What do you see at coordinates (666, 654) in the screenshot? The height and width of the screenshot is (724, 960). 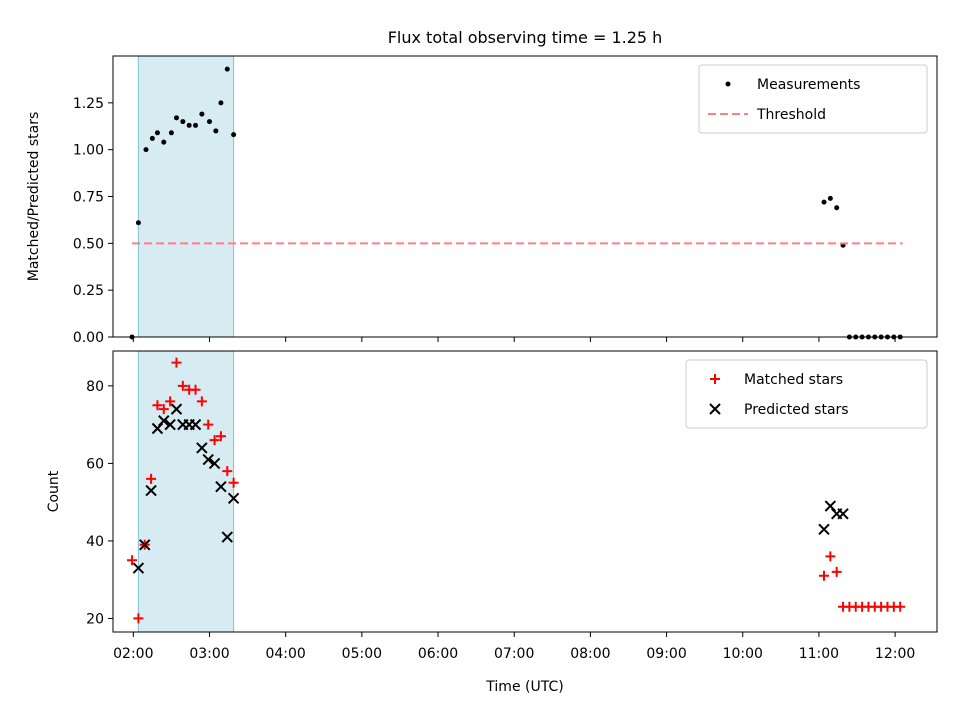 I see `x-tick-label: 09:00` at bounding box center [666, 654].